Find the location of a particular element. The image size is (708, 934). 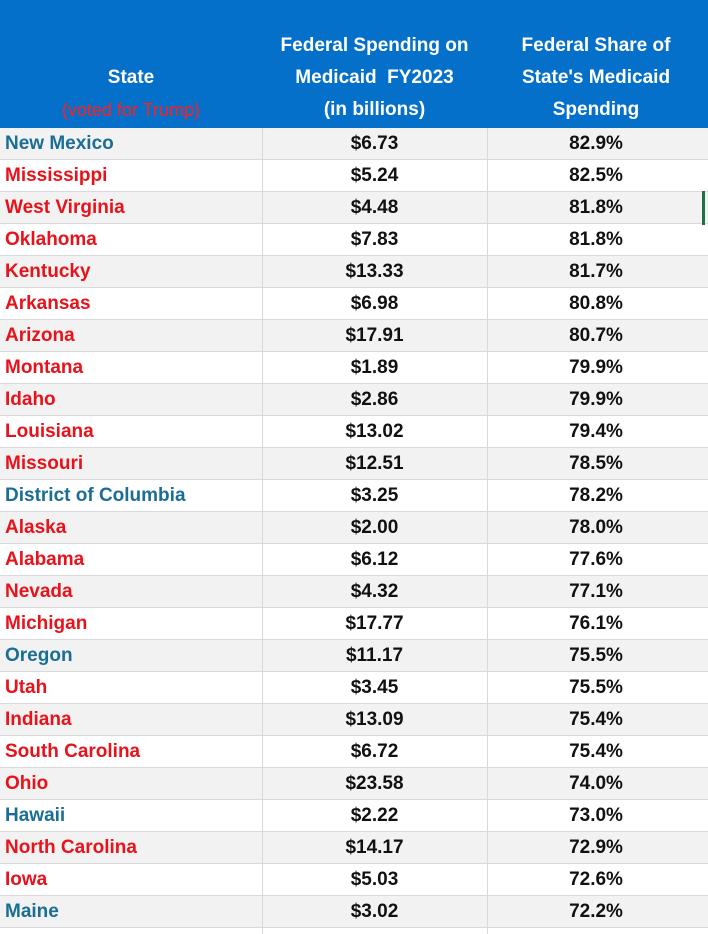

state-name-cell: Oklahoma is located at coordinates (51, 239).